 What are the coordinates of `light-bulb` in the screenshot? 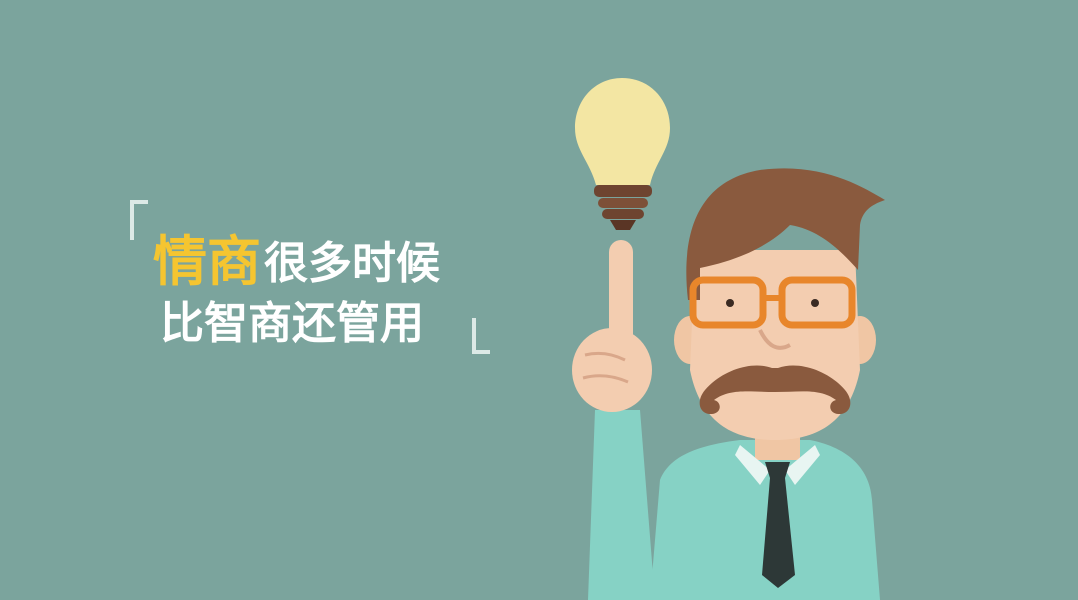 It's located at (622, 154).